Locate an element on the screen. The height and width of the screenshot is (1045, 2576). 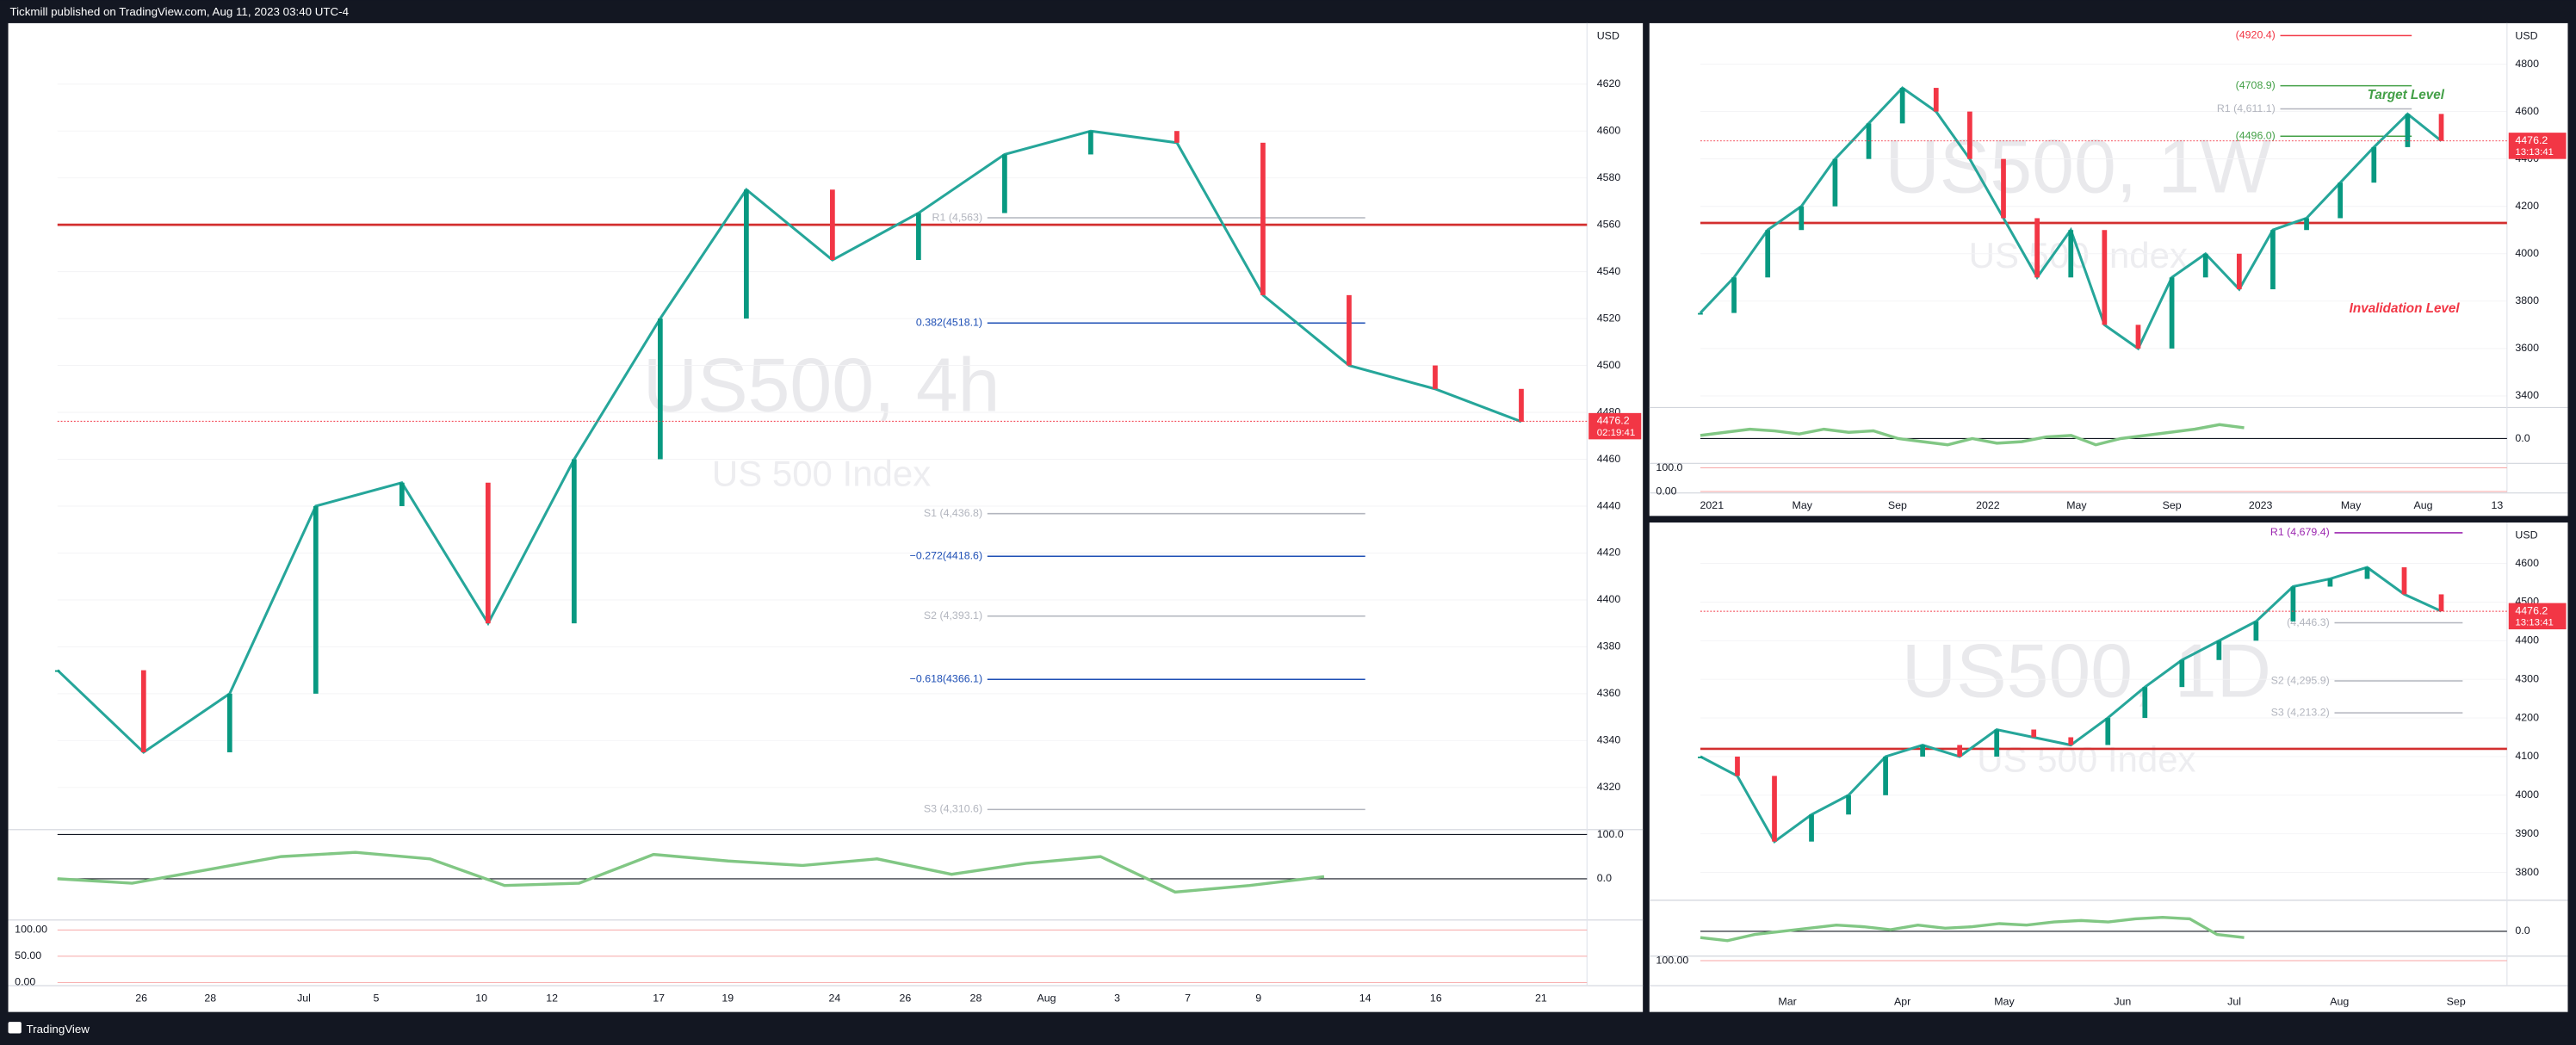
y-tick-label: 4620 is located at coordinates (1609, 83).